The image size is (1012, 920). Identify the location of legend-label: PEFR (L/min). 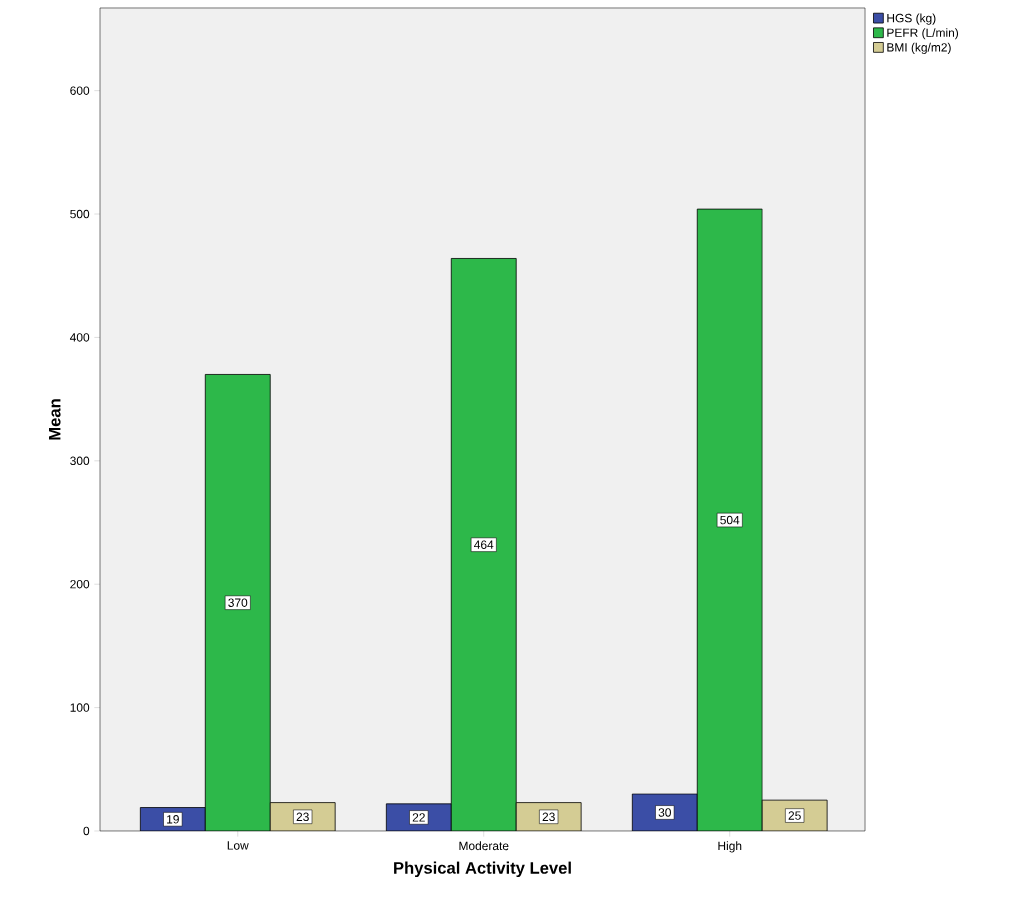
(923, 34).